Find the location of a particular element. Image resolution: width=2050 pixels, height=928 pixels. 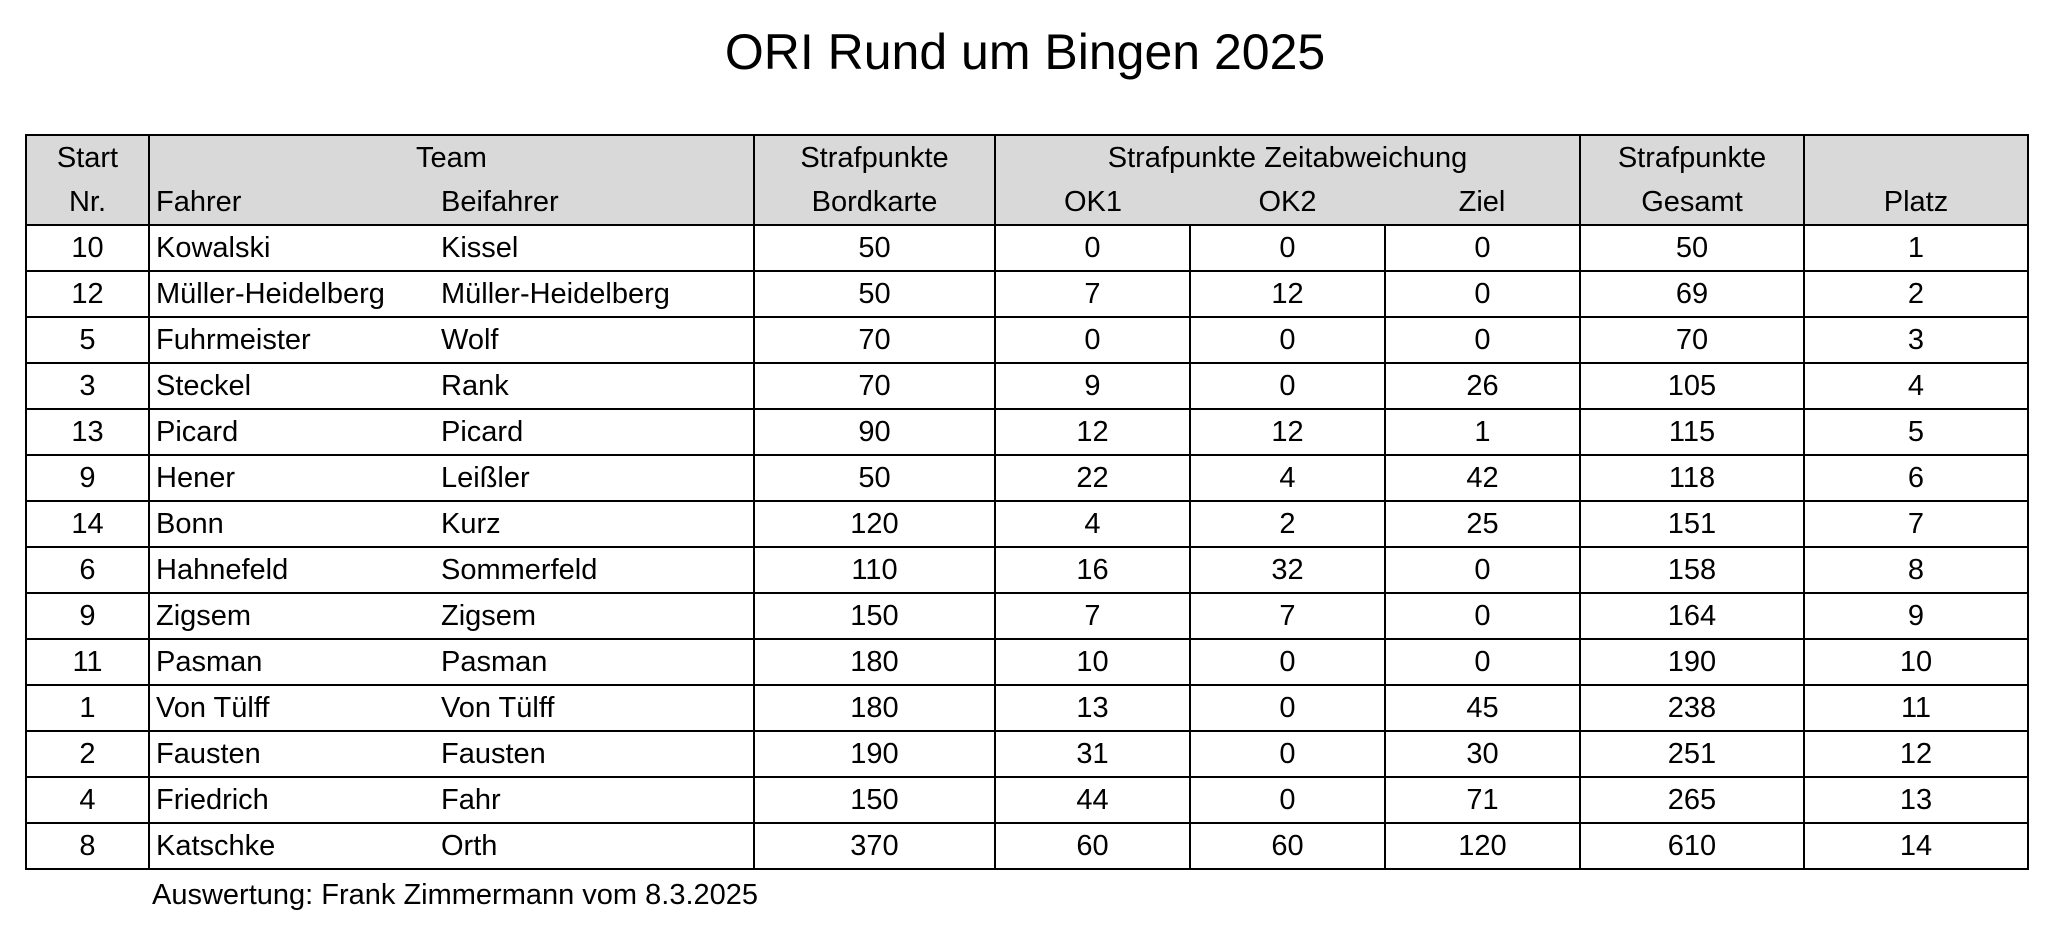

table-row: 11 Pasman Pasman 180 10 0 0 190 10 is located at coordinates (1027, 662).